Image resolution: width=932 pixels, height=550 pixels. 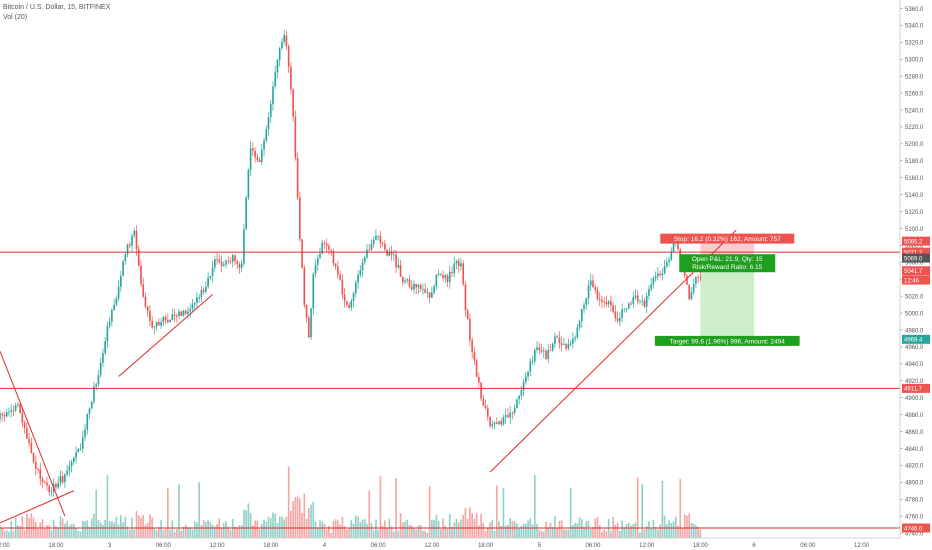 What do you see at coordinates (914, 348) in the screenshot?
I see `price-tick-label: 4960.0` at bounding box center [914, 348].